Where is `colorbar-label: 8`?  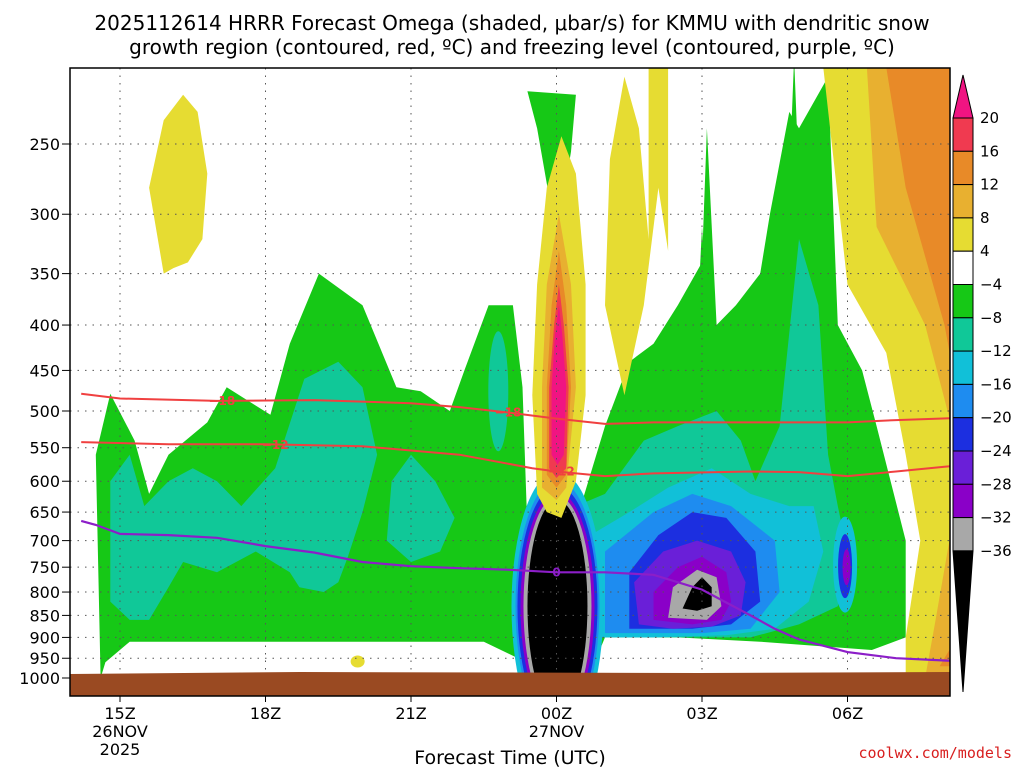
colorbar-label: 8 is located at coordinates (985, 218).